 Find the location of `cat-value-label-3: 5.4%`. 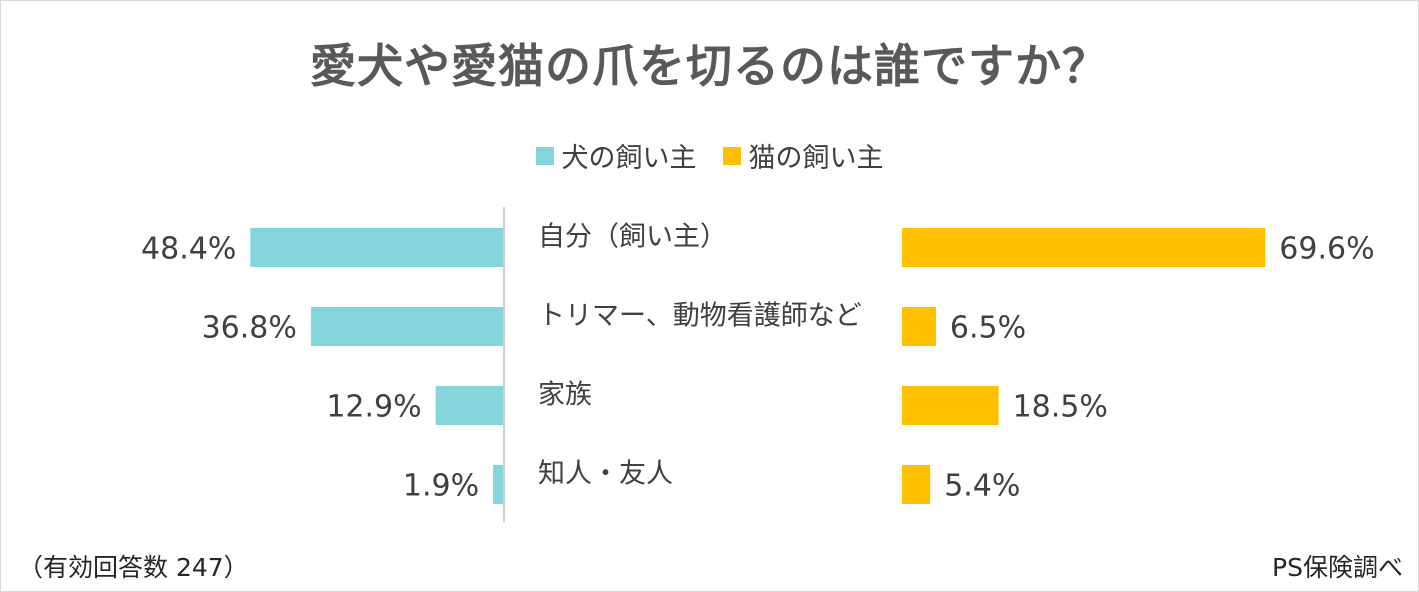

cat-value-label-3: 5.4% is located at coordinates (982, 486).